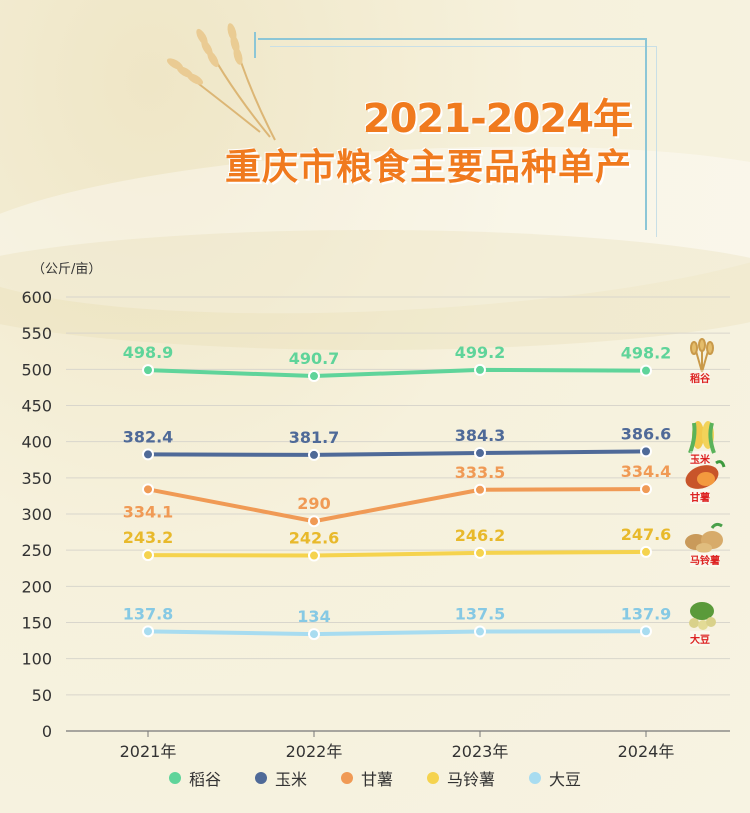 Image resolution: width=750 pixels, height=813 pixels. Describe the element at coordinates (646, 353) in the screenshot. I see `data-label: 498.2` at that location.